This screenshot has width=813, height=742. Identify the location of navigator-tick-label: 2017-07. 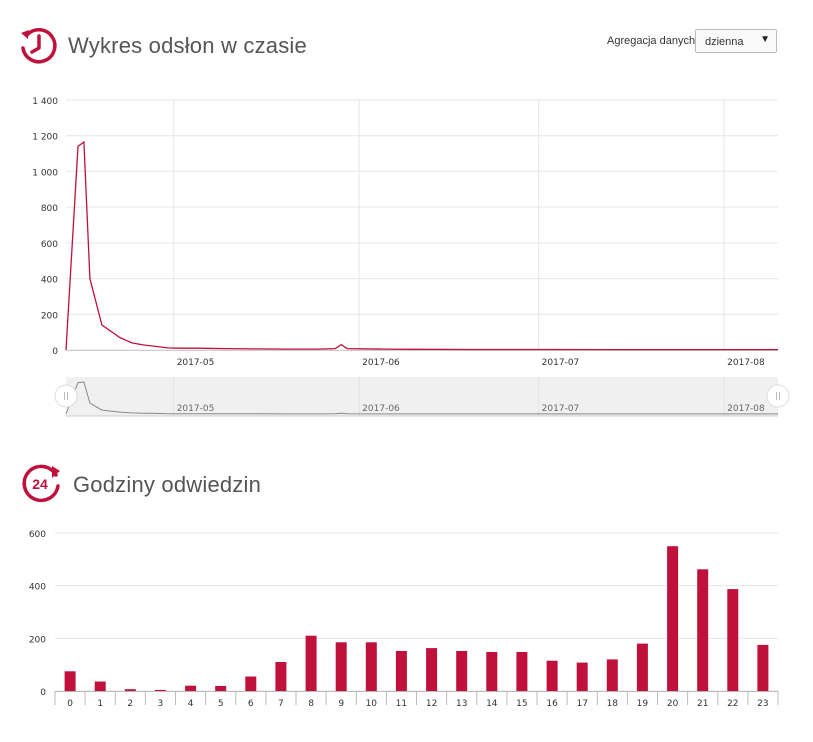
(561, 409).